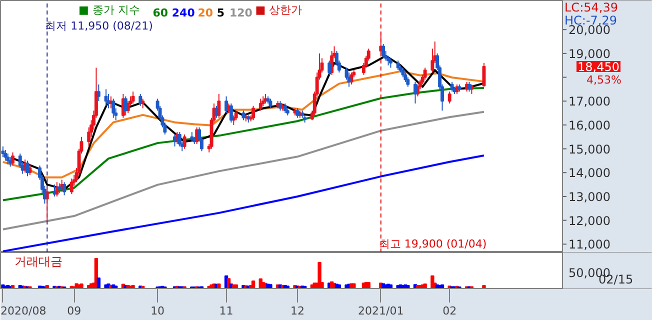 Image resolution: width=652 pixels, height=320 pixels. Describe the element at coordinates (589, 197) in the screenshot. I see `y-tick-label: 13,000` at that location.